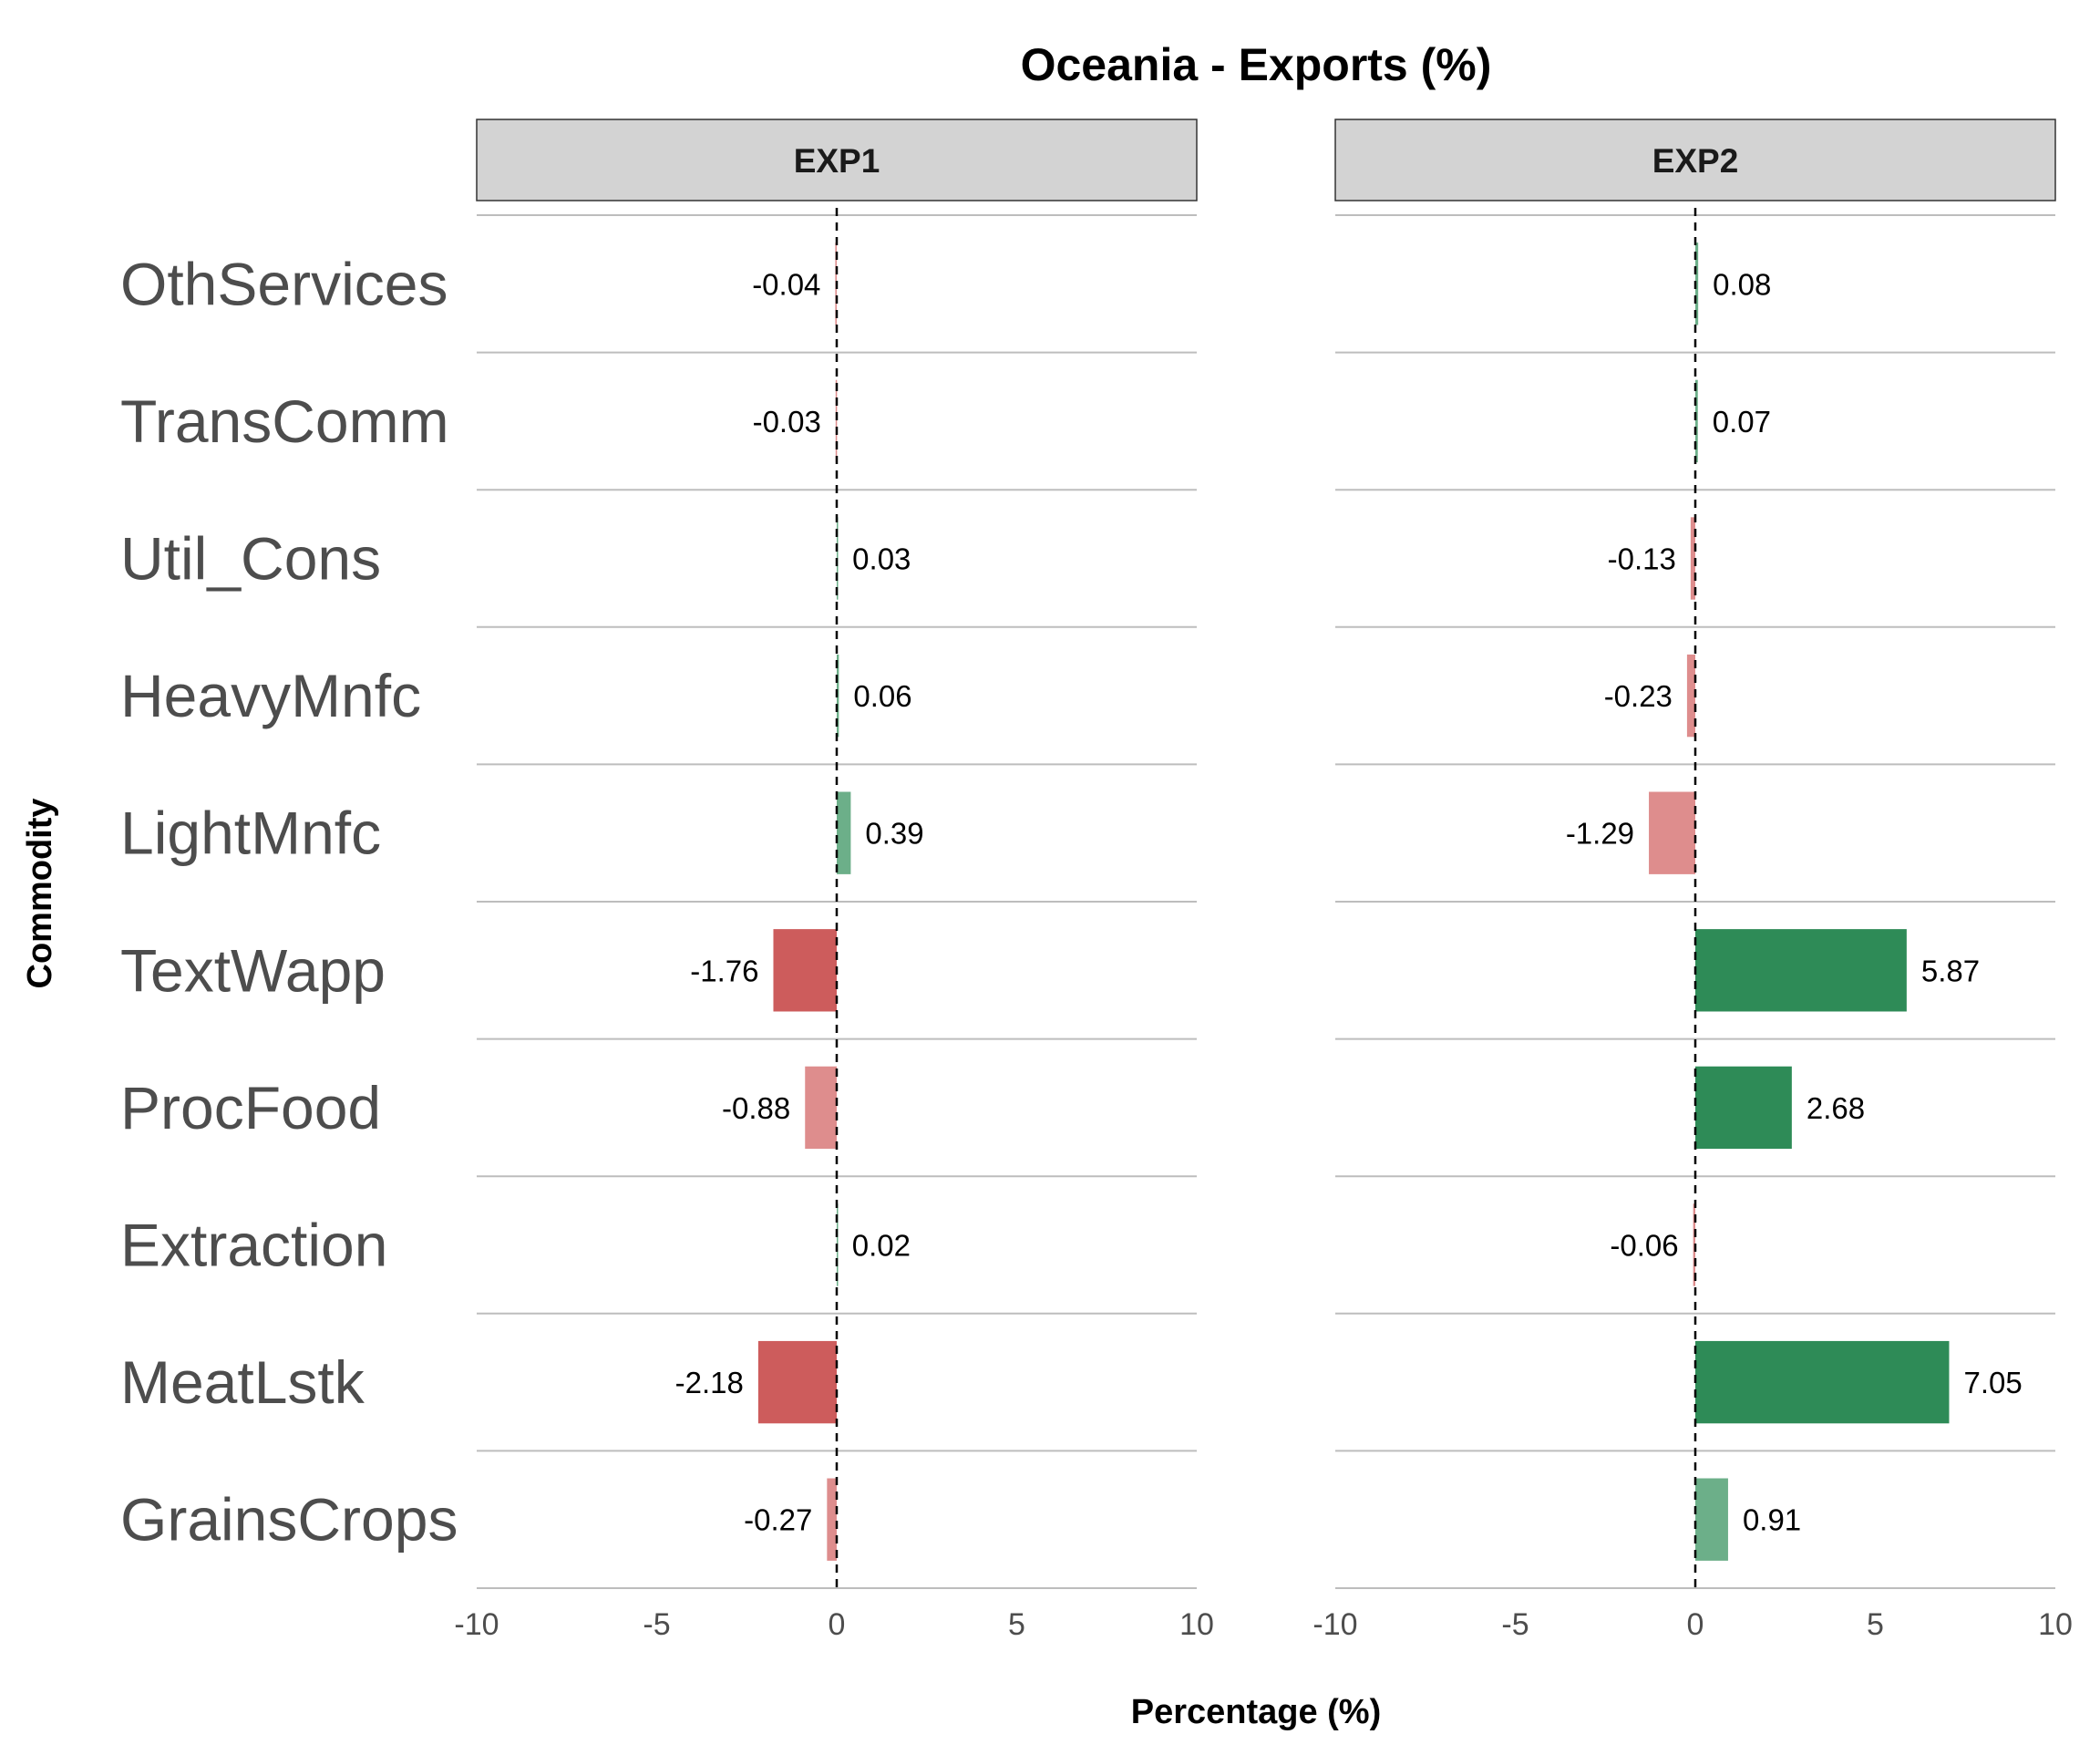 This screenshot has width=2100, height=1755. What do you see at coordinates (1672, 832) in the screenshot?
I see `bar-exp2-lightmnfc` at bounding box center [1672, 832].